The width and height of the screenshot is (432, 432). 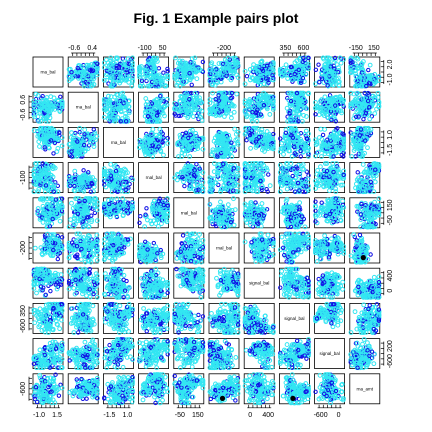 What do you see at coordinates (118, 178) in the screenshot?
I see `panel-r3-c2` at bounding box center [118, 178].